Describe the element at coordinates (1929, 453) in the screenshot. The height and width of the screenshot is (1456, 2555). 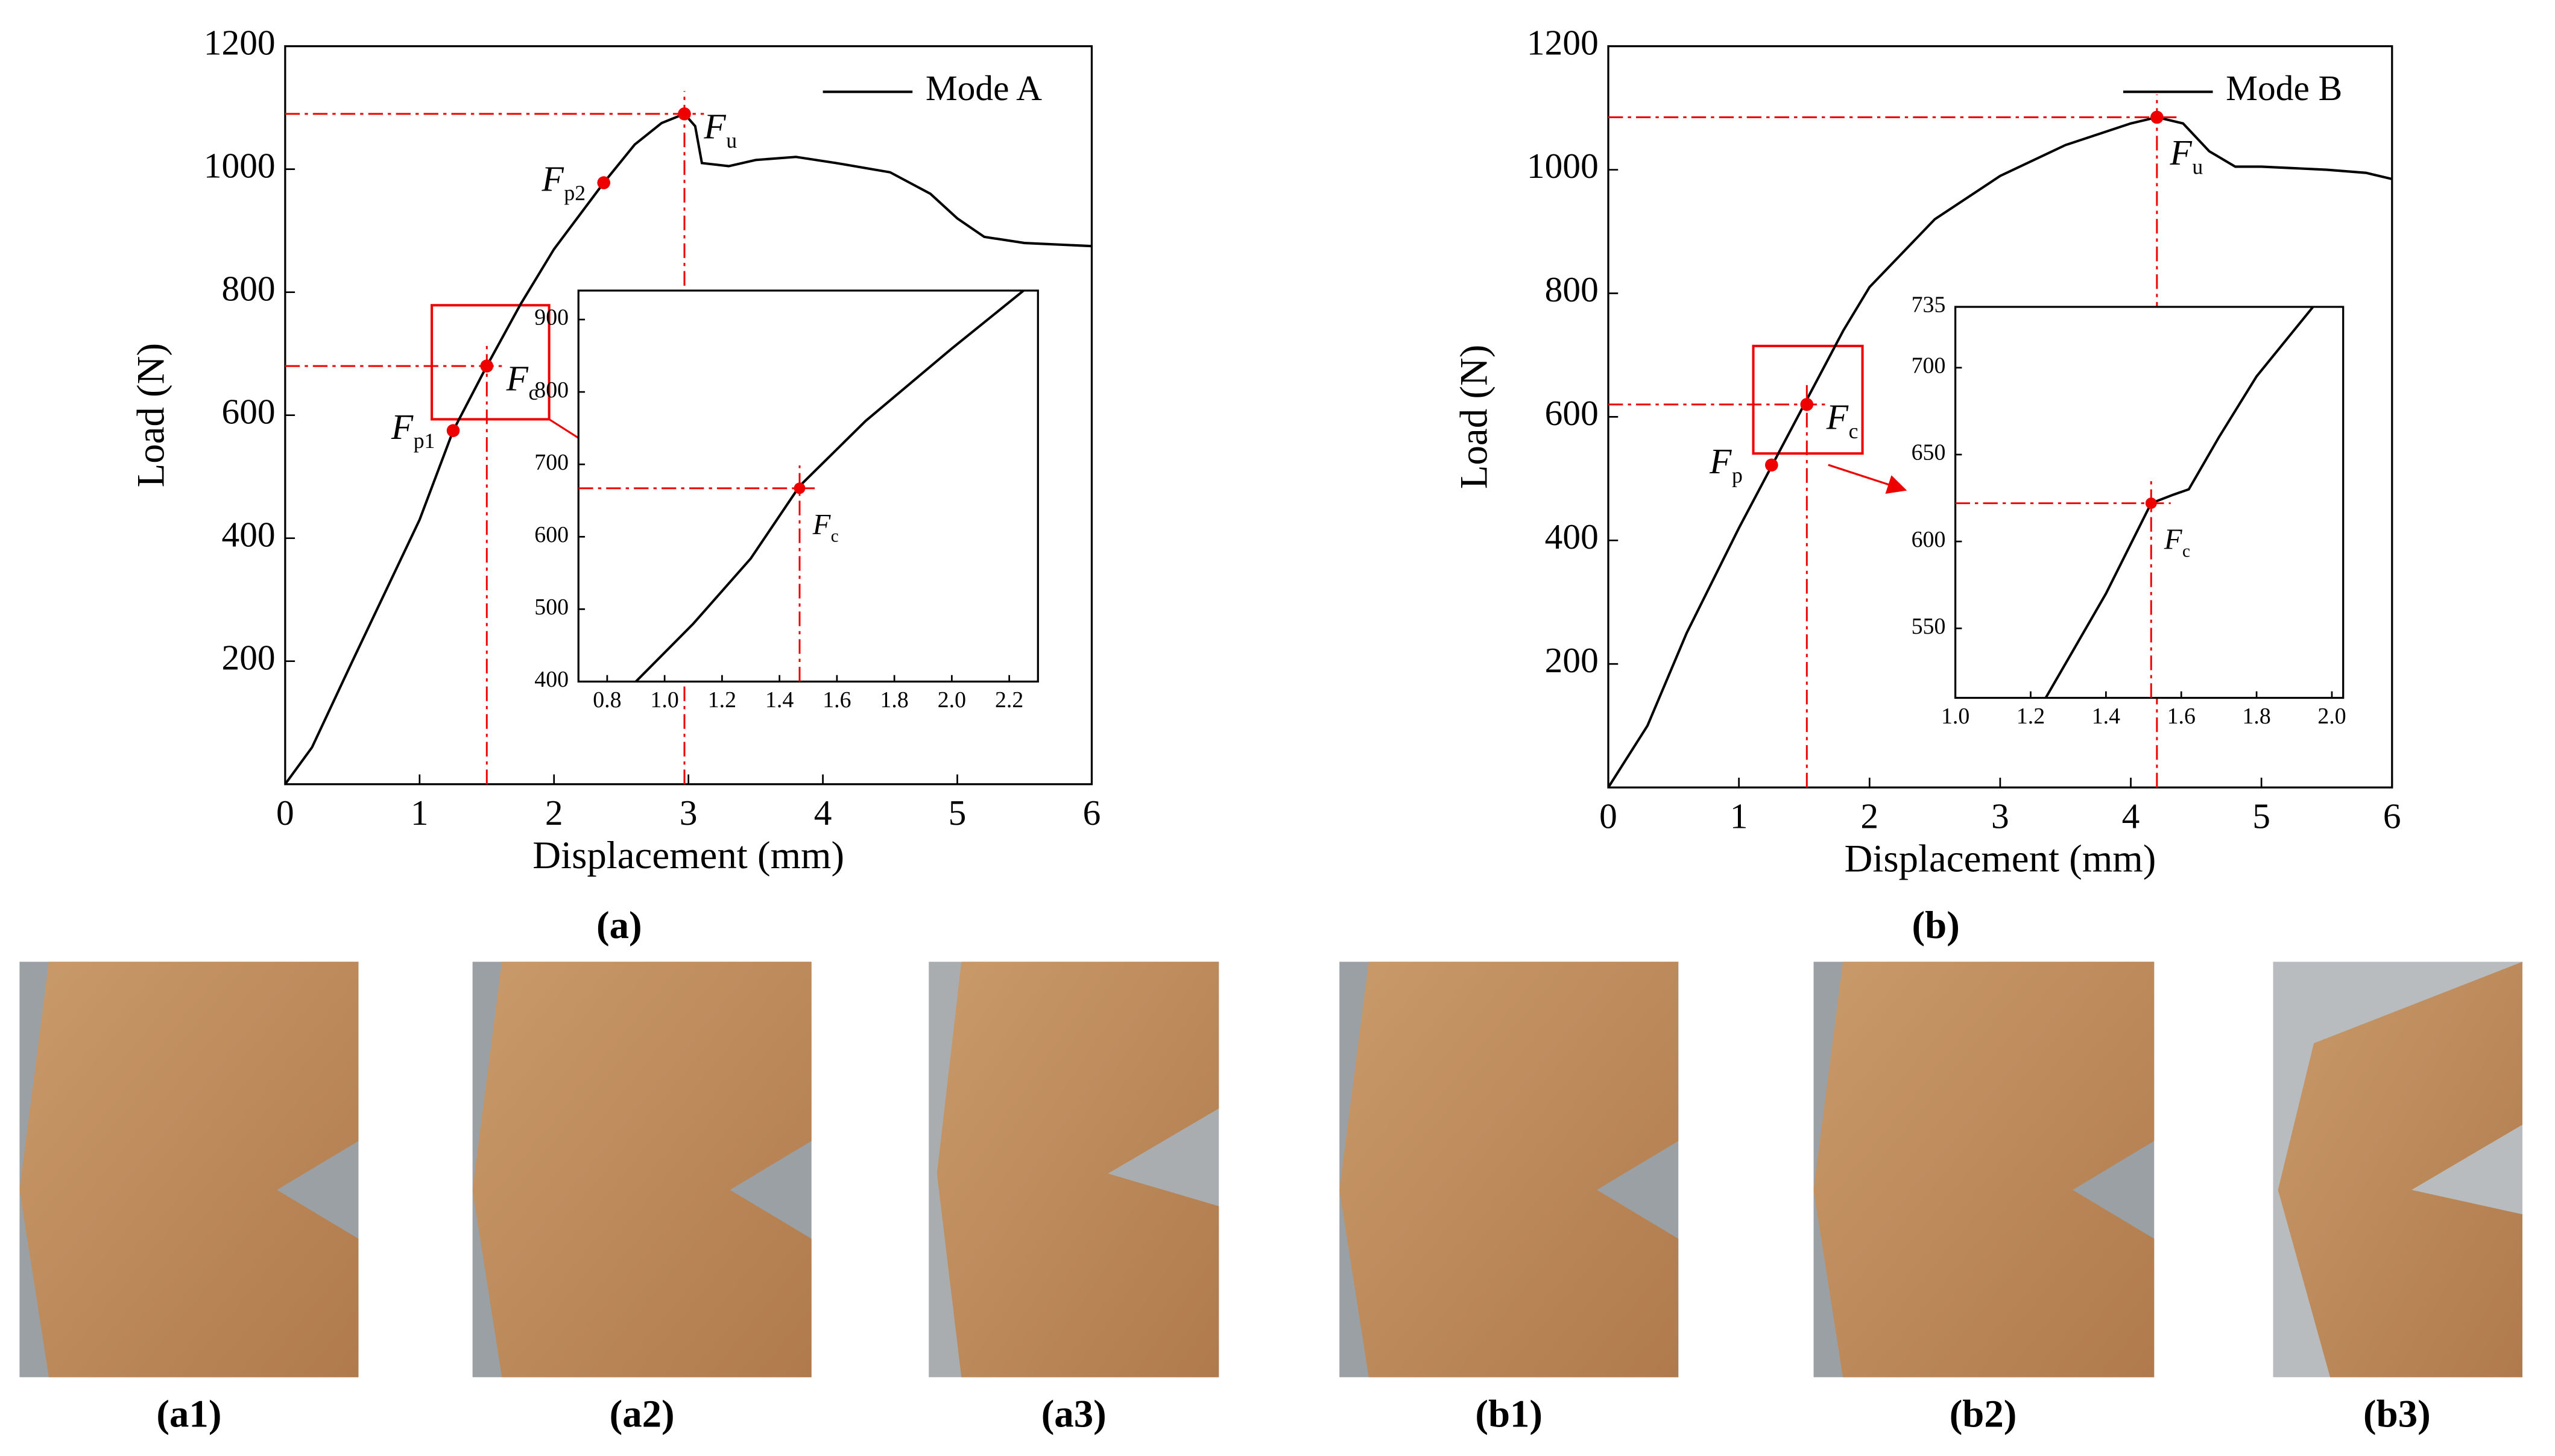
I see `y-tick-label: 650` at that location.